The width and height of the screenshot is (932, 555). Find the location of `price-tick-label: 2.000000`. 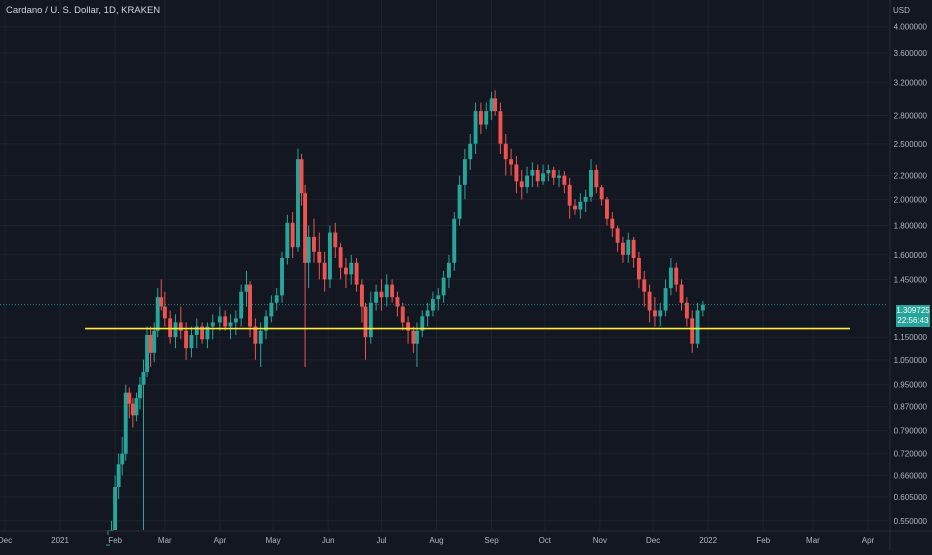

price-tick-label: 2.000000 is located at coordinates (911, 199).